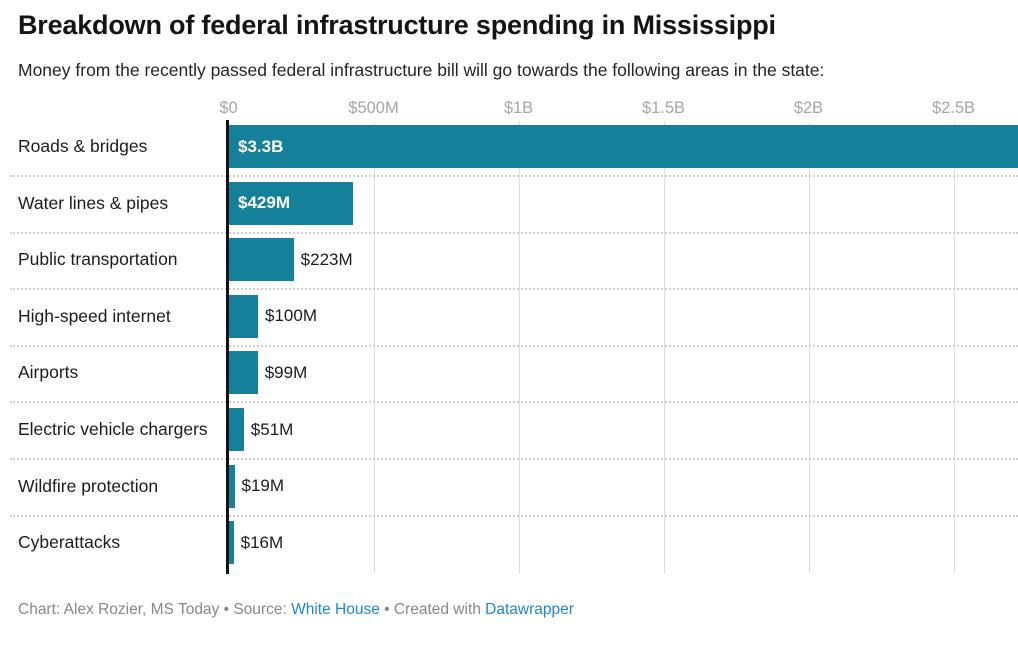  Describe the element at coordinates (509, 375) in the screenshot. I see `bar-row: Airports $99M` at that location.